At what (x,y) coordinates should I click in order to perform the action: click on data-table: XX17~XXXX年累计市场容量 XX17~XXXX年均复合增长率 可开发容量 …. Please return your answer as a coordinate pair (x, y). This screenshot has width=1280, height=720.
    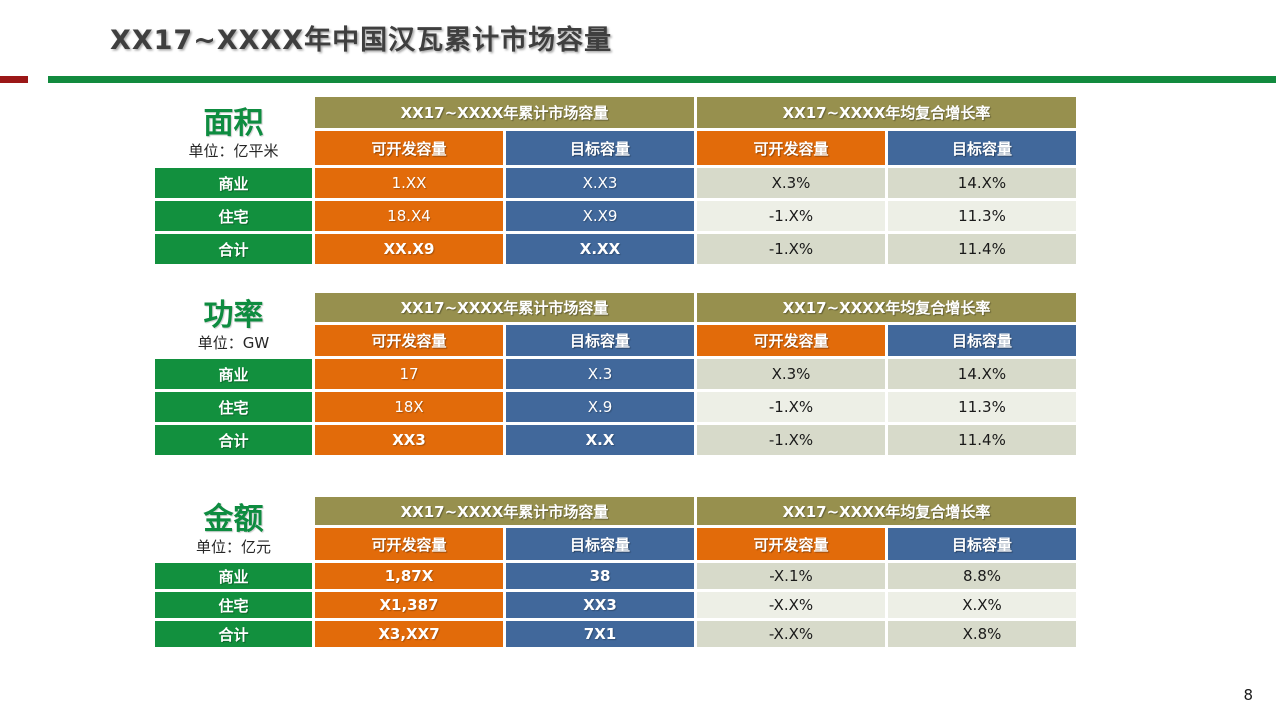
    Looking at the image, I should click on (615, 572).